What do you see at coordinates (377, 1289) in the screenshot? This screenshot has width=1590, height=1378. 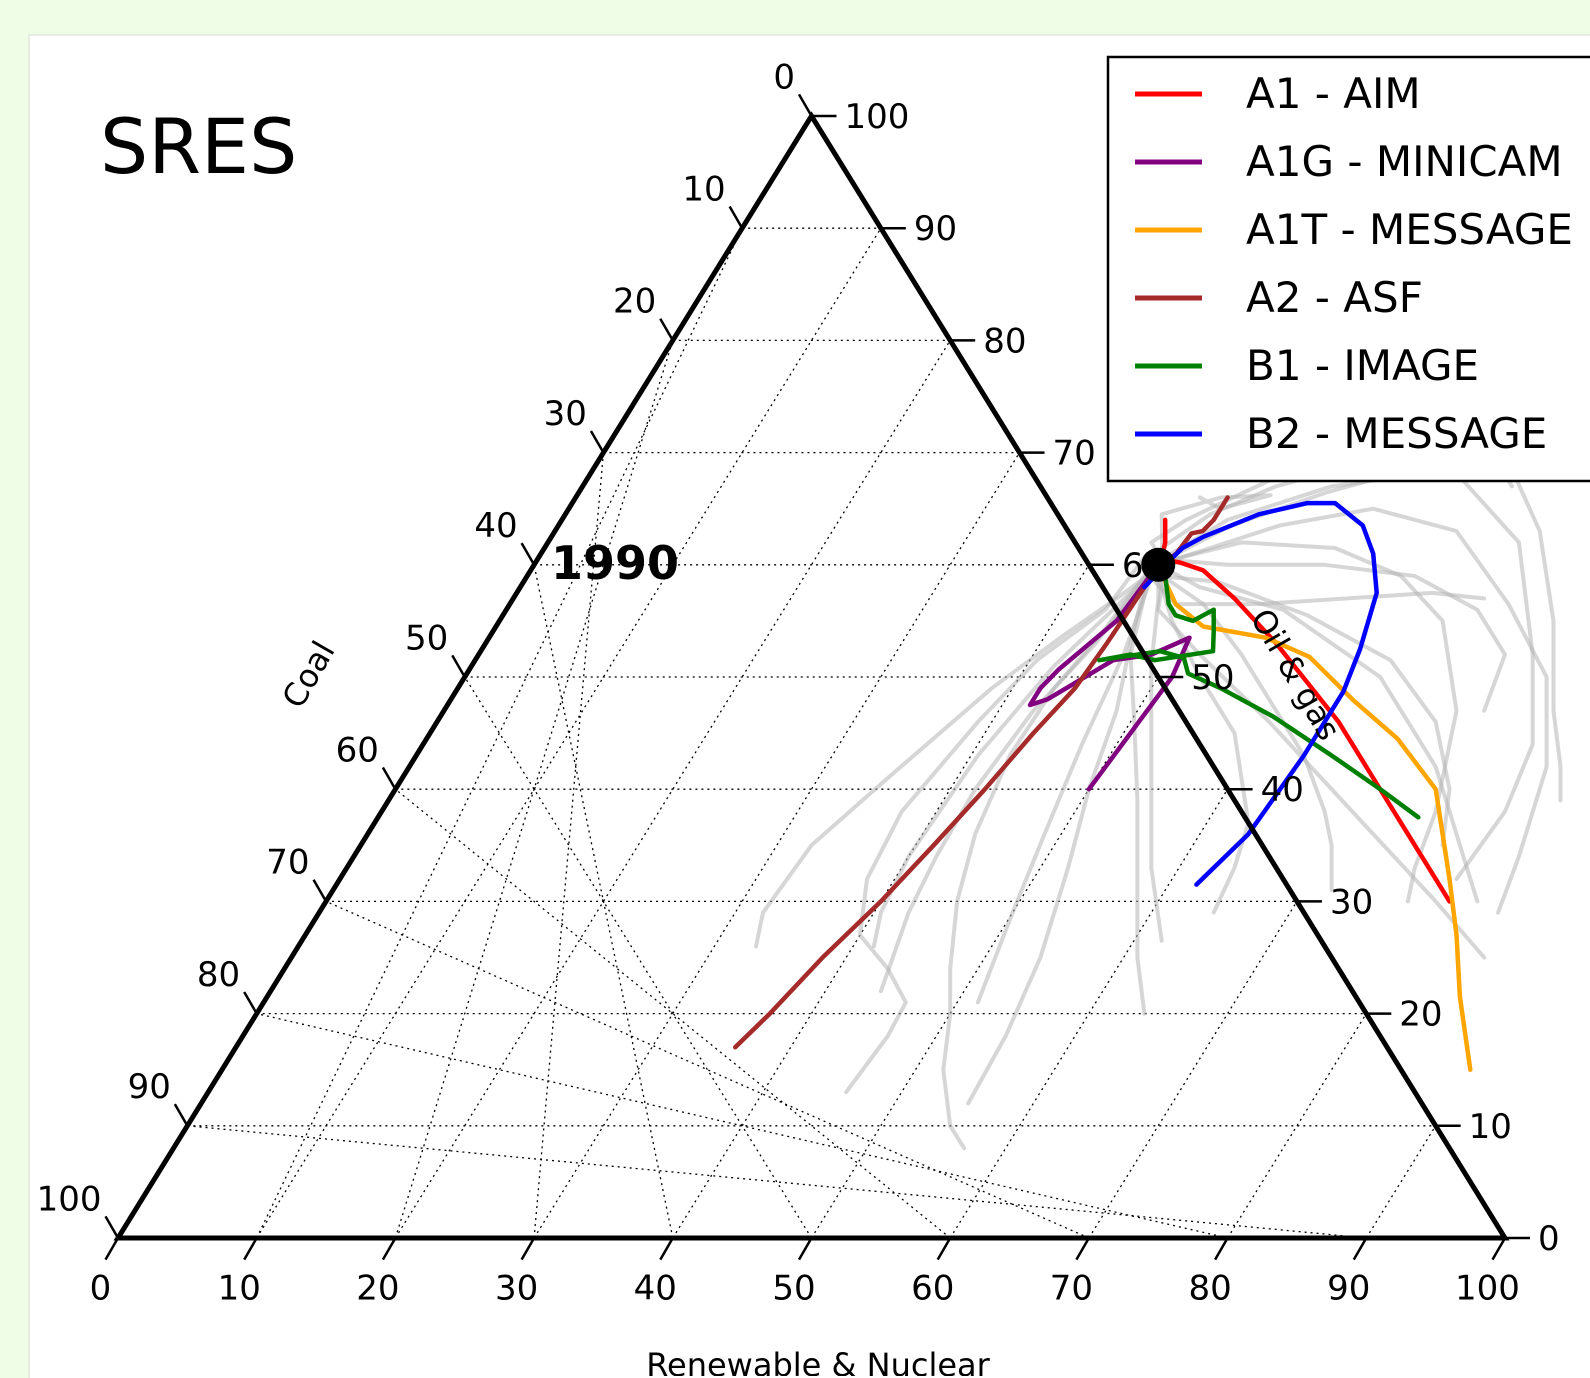 I see `tick-label-bottom: 20` at bounding box center [377, 1289].